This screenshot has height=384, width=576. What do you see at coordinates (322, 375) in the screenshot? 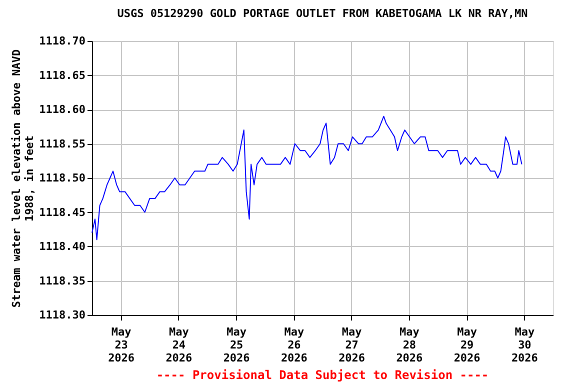
I see `text: ---- Provisional Data Subject to Revision ----` at bounding box center [322, 375].